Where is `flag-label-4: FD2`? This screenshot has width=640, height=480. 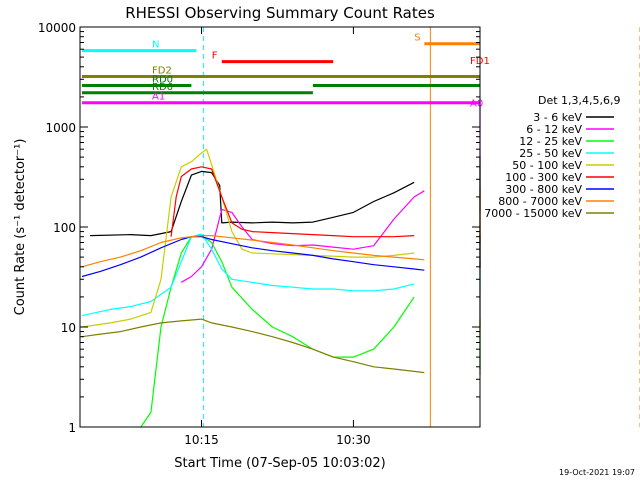 flag-label-4: FD2 is located at coordinates (162, 70).